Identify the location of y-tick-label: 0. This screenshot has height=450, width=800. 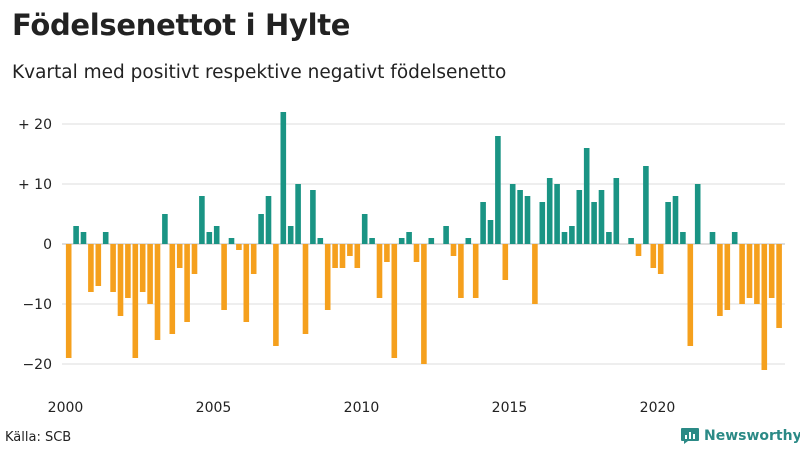
(47, 245).